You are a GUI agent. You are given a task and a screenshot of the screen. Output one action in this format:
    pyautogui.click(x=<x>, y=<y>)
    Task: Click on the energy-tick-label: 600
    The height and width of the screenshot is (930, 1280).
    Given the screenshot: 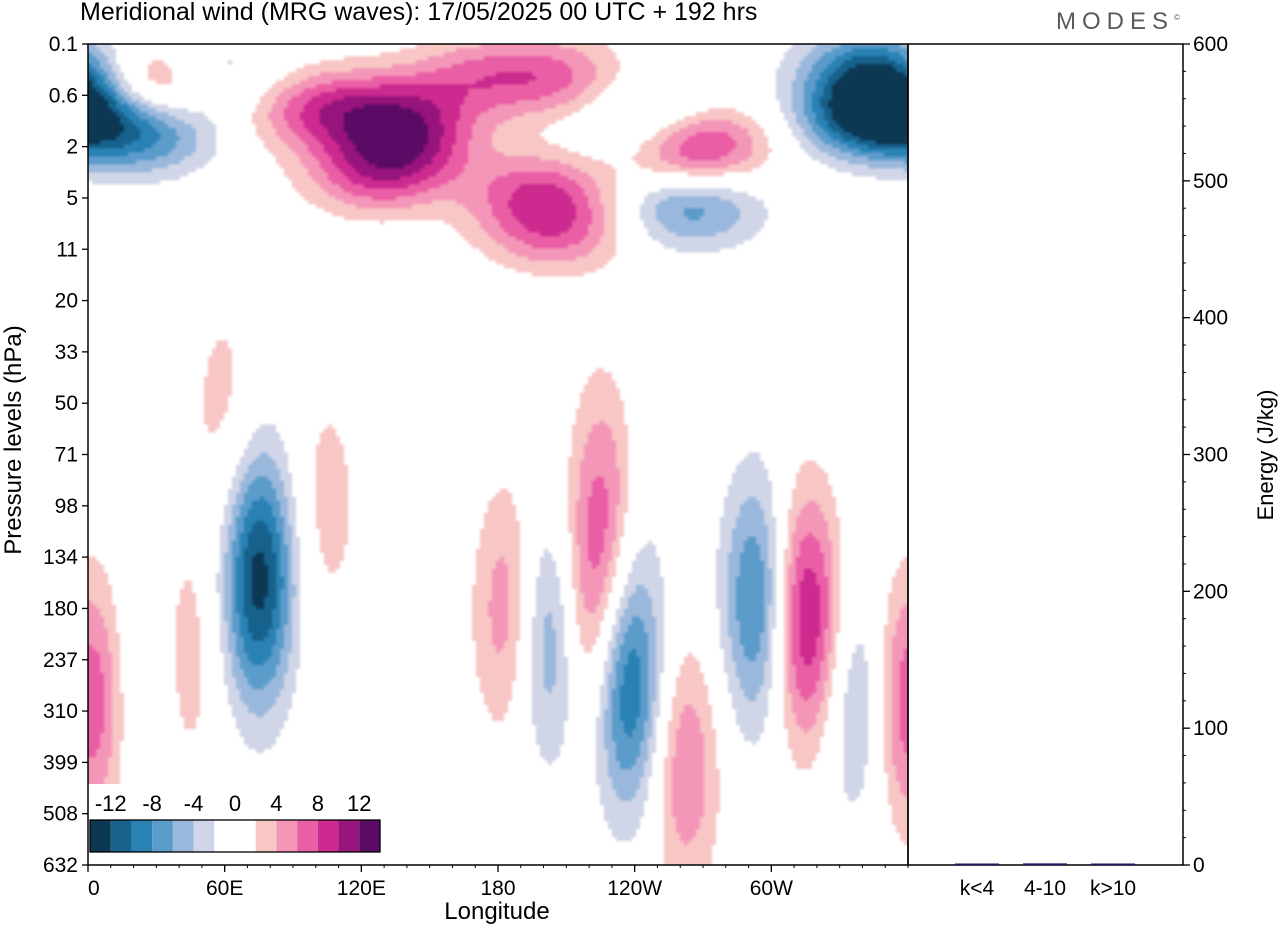 What is the action you would take?
    pyautogui.click(x=1210, y=44)
    